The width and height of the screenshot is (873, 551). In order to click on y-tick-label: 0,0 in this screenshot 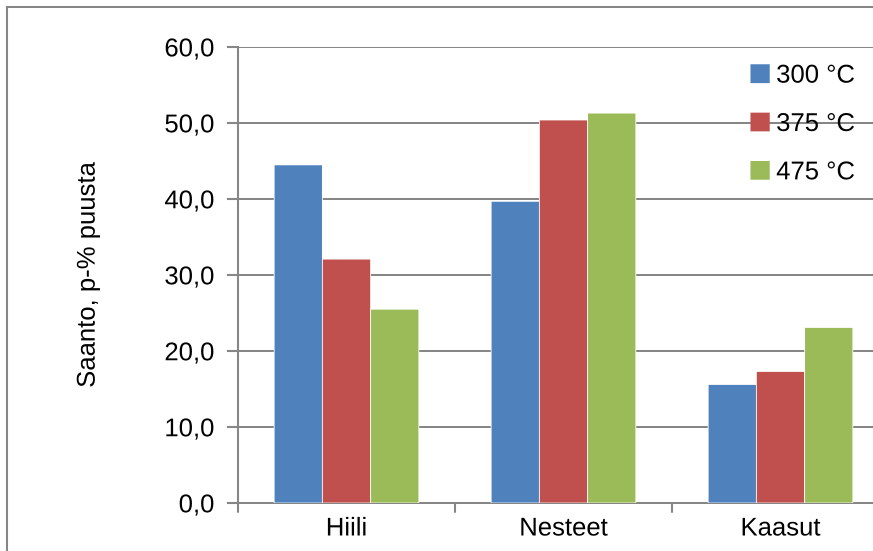, I will do `click(197, 505)`.